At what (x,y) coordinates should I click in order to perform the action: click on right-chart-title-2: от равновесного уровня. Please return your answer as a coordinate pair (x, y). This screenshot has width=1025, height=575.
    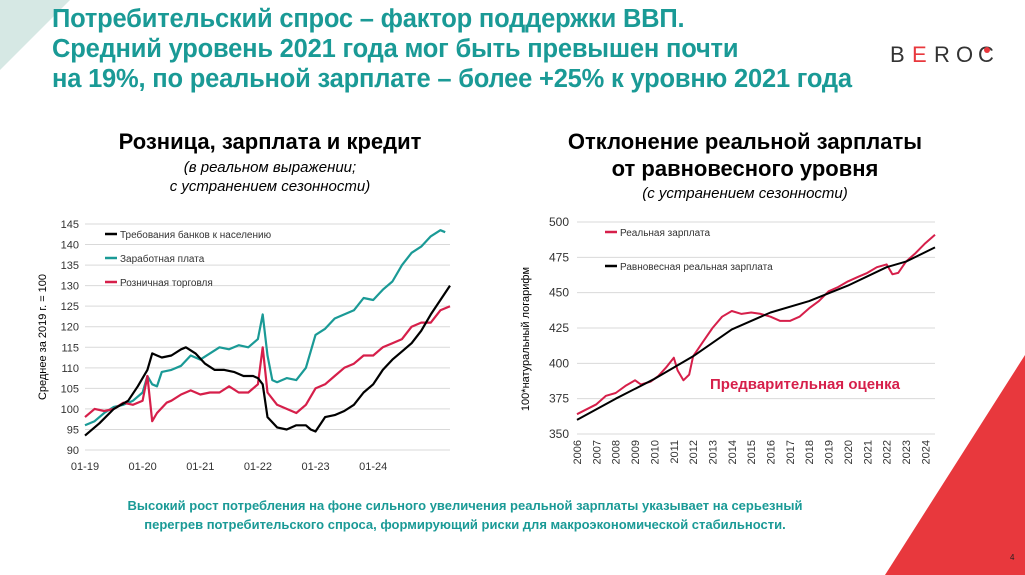
    Looking at the image, I should click on (745, 168).